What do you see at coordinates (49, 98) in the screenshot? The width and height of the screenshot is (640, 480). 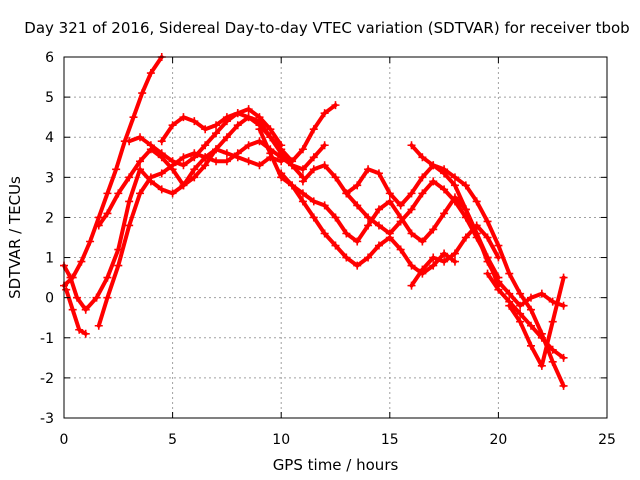 I see `y-tick-label: 5` at bounding box center [49, 98].